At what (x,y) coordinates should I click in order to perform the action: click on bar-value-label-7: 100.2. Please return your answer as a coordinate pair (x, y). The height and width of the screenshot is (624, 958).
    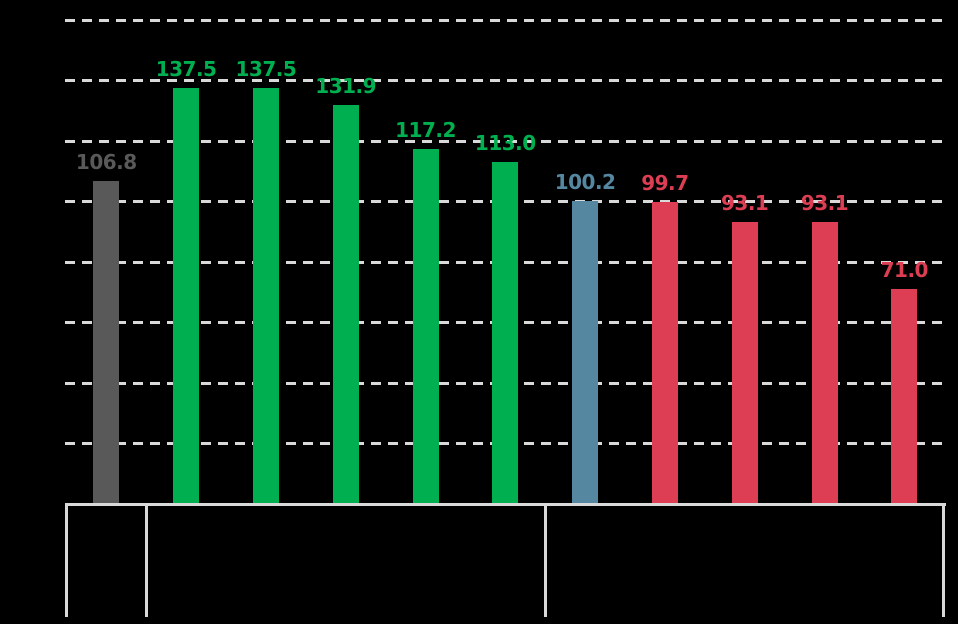
    Looking at the image, I should click on (585, 182).